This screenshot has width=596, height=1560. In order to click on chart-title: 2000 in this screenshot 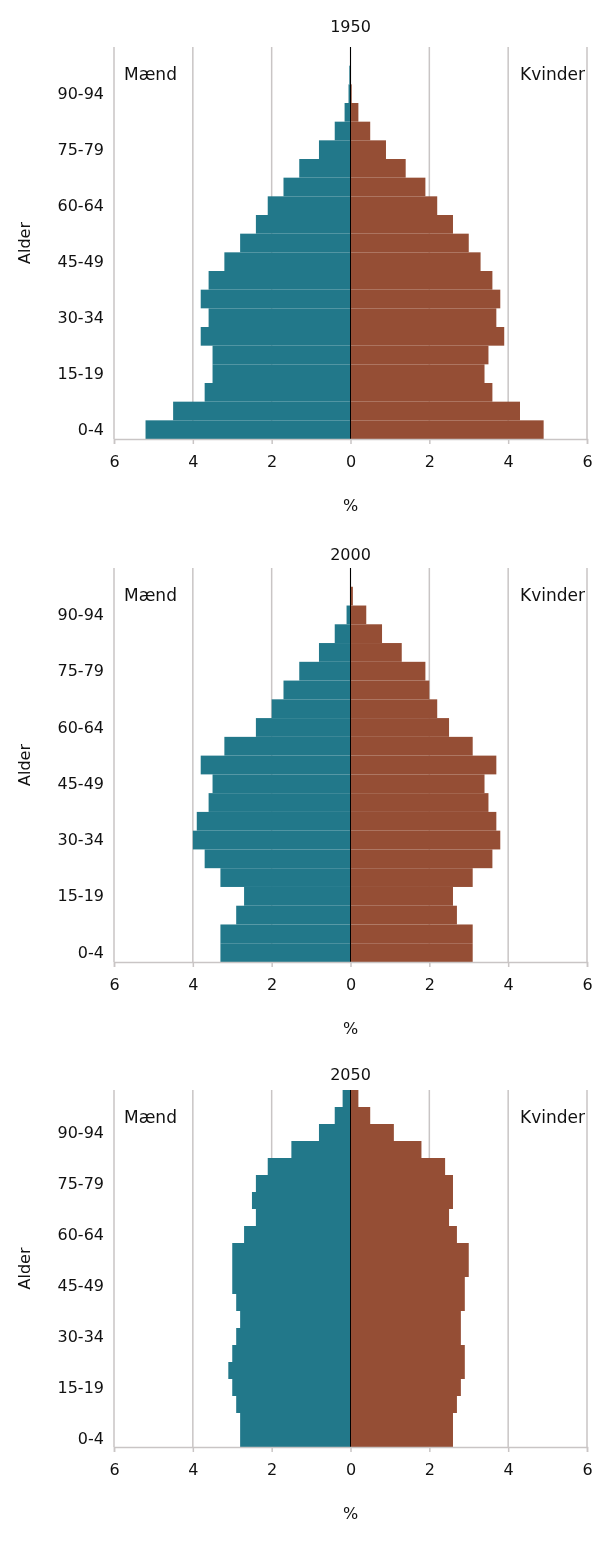, I will do `click(350, 554)`.